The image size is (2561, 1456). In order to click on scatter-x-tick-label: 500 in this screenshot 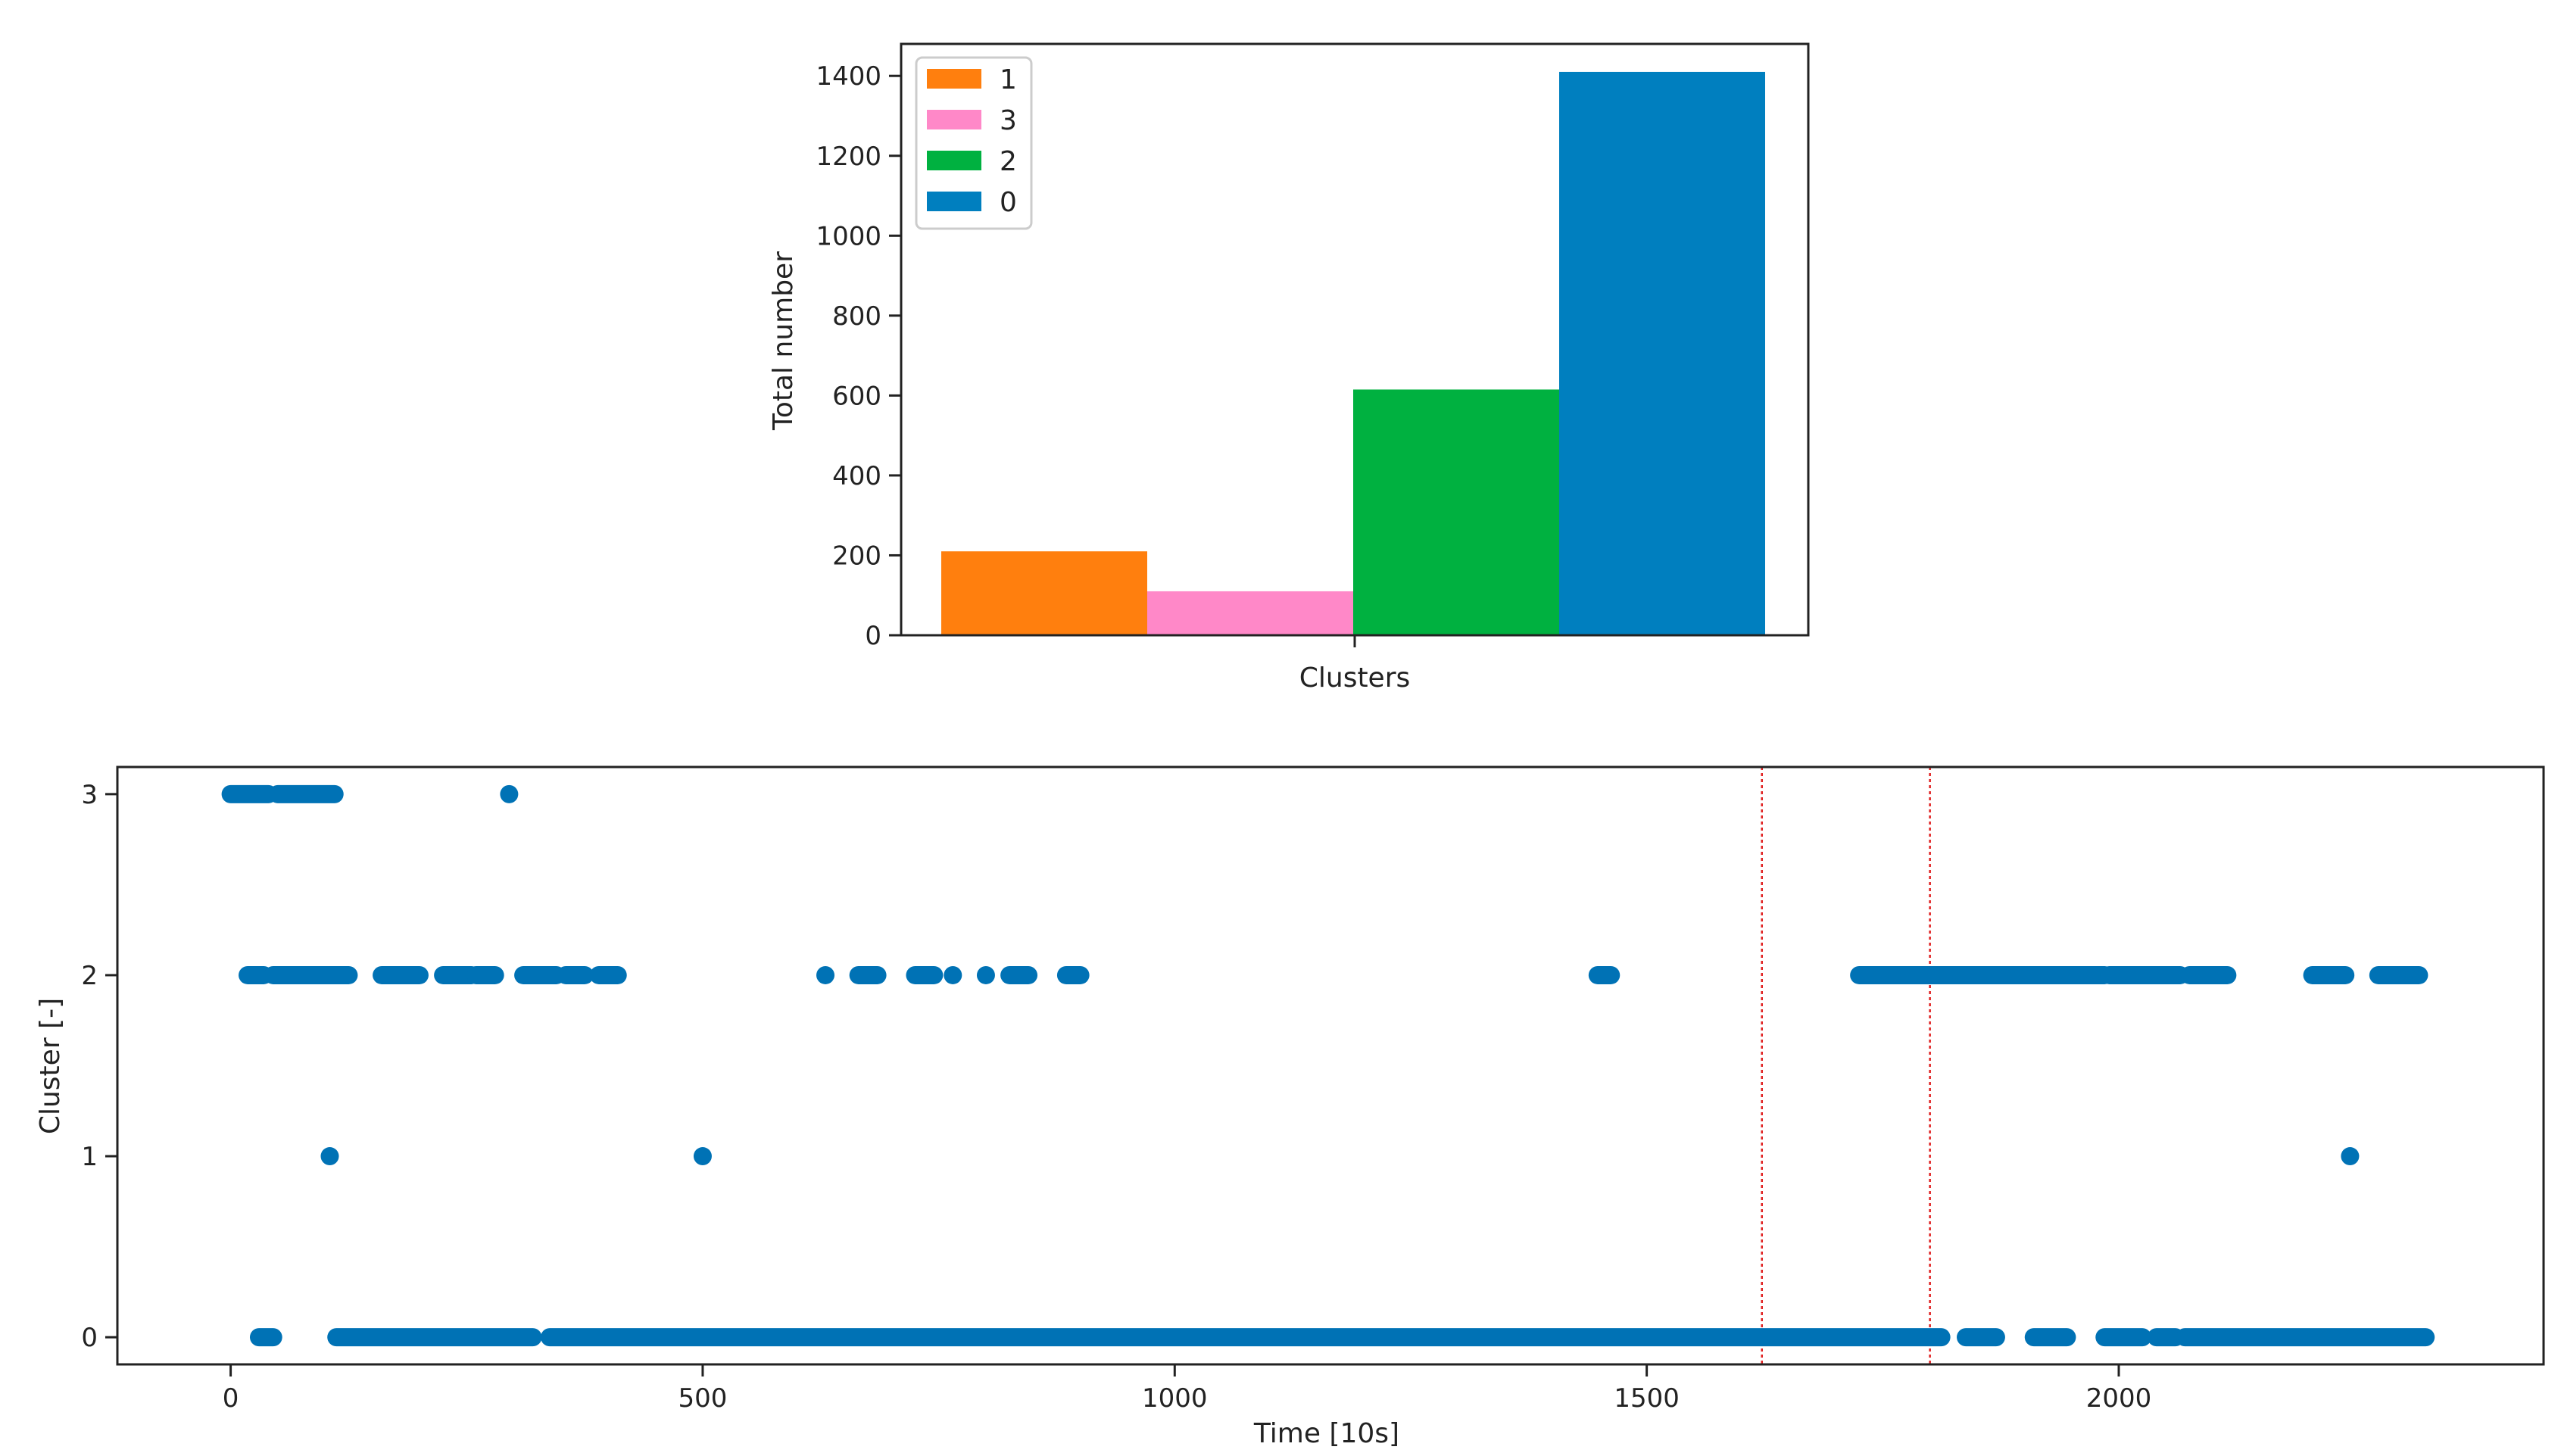, I will do `click(702, 1398)`.